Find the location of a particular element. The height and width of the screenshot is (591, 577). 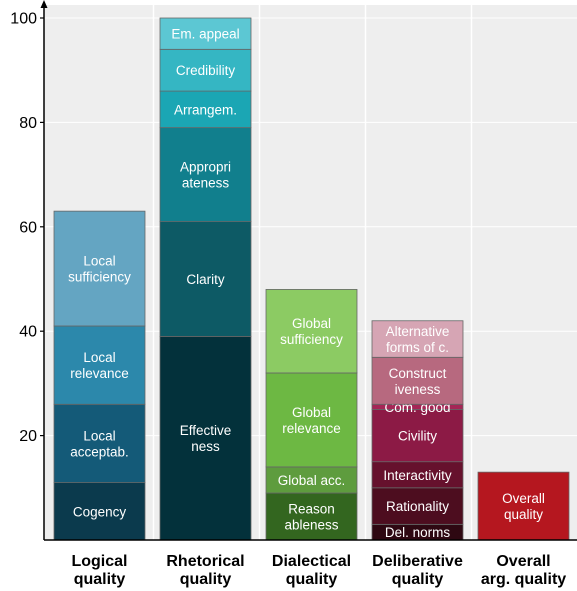

y-tick-label: 40 is located at coordinates (28, 332).